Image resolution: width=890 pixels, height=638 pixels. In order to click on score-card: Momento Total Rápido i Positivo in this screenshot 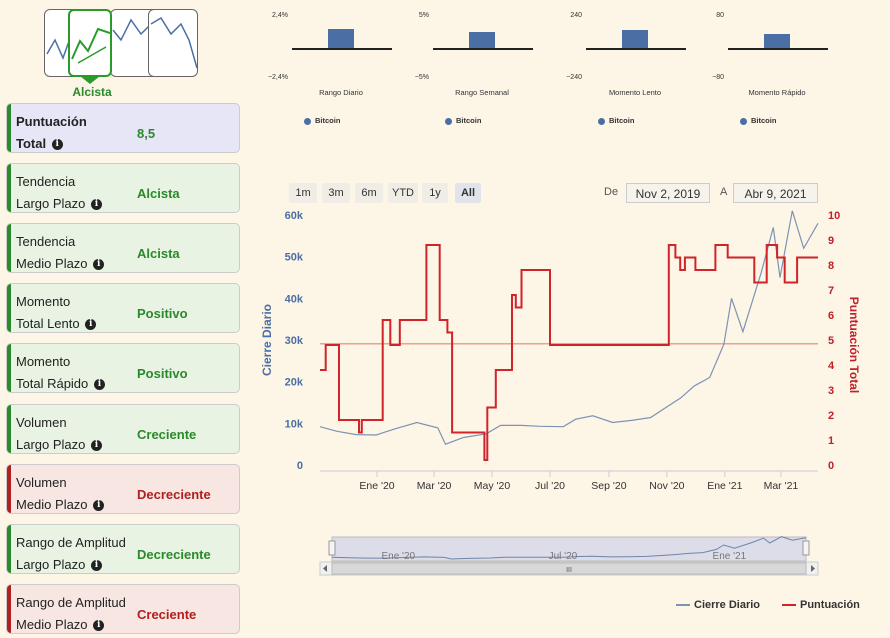, I will do `click(123, 368)`.